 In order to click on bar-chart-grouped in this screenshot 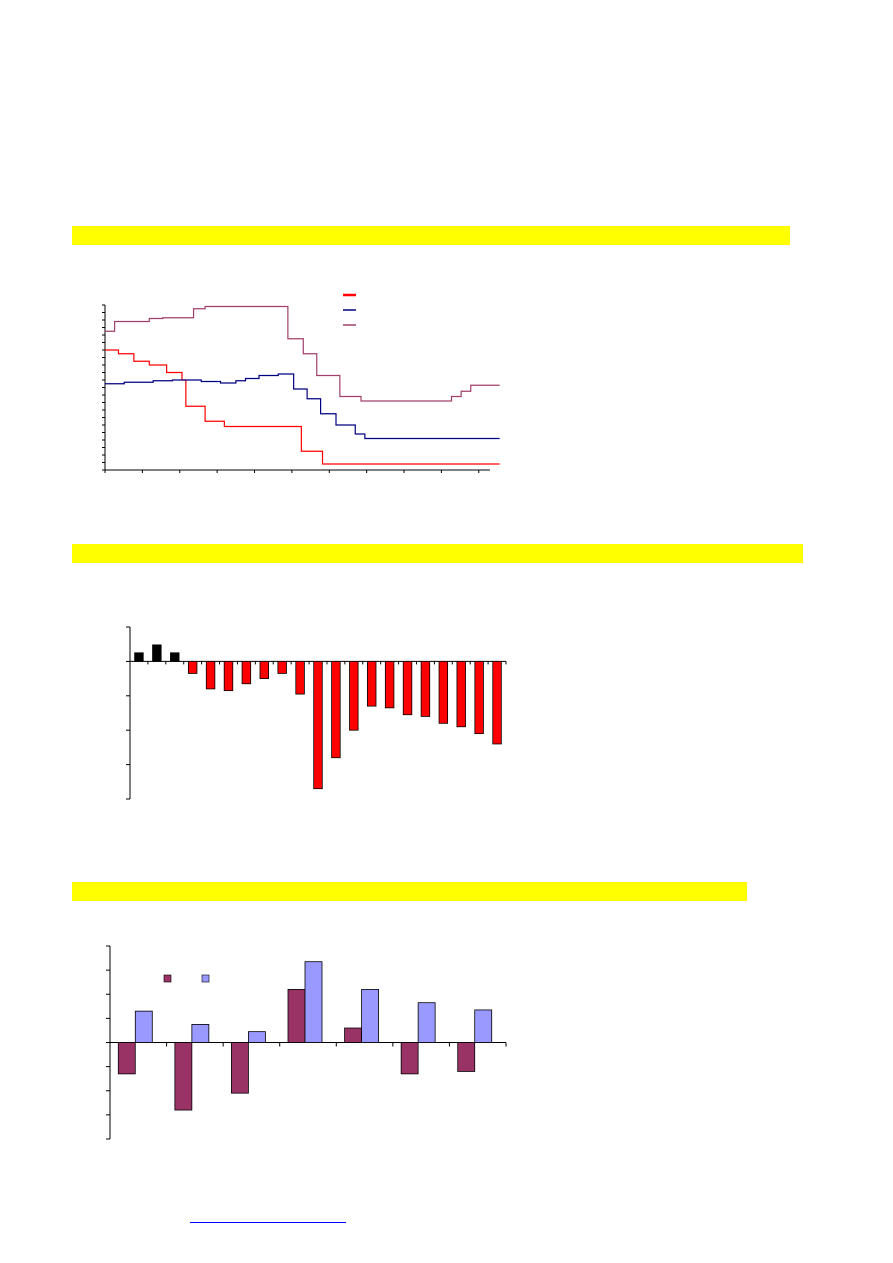, I will do `click(306, 1042)`.